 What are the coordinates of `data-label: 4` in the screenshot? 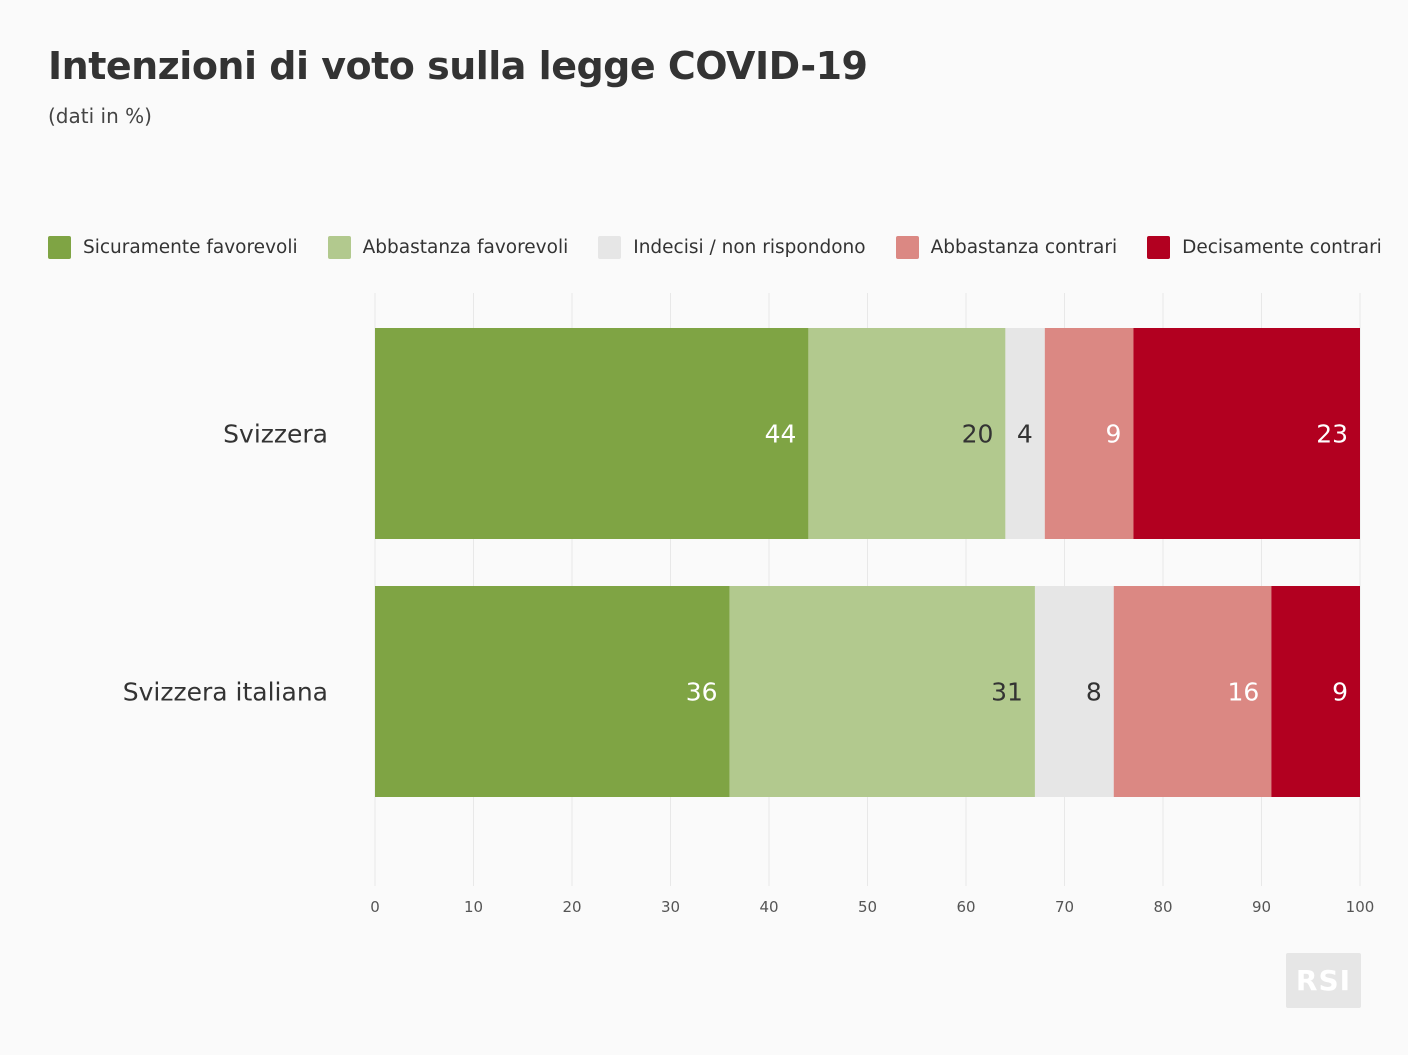 It's located at (1025, 434).